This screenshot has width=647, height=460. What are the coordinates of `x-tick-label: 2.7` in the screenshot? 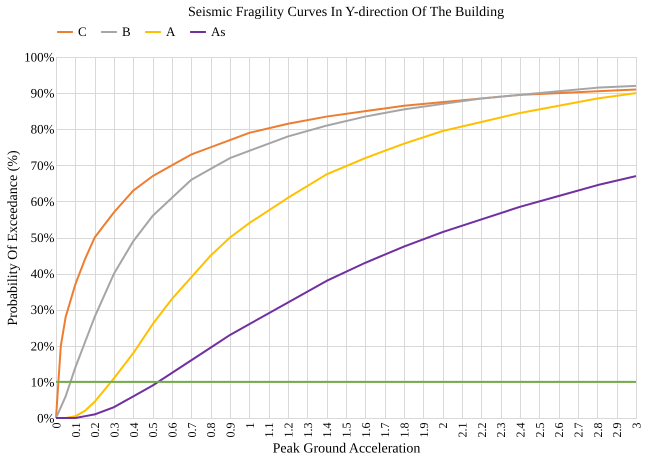 It's located at (579, 430).